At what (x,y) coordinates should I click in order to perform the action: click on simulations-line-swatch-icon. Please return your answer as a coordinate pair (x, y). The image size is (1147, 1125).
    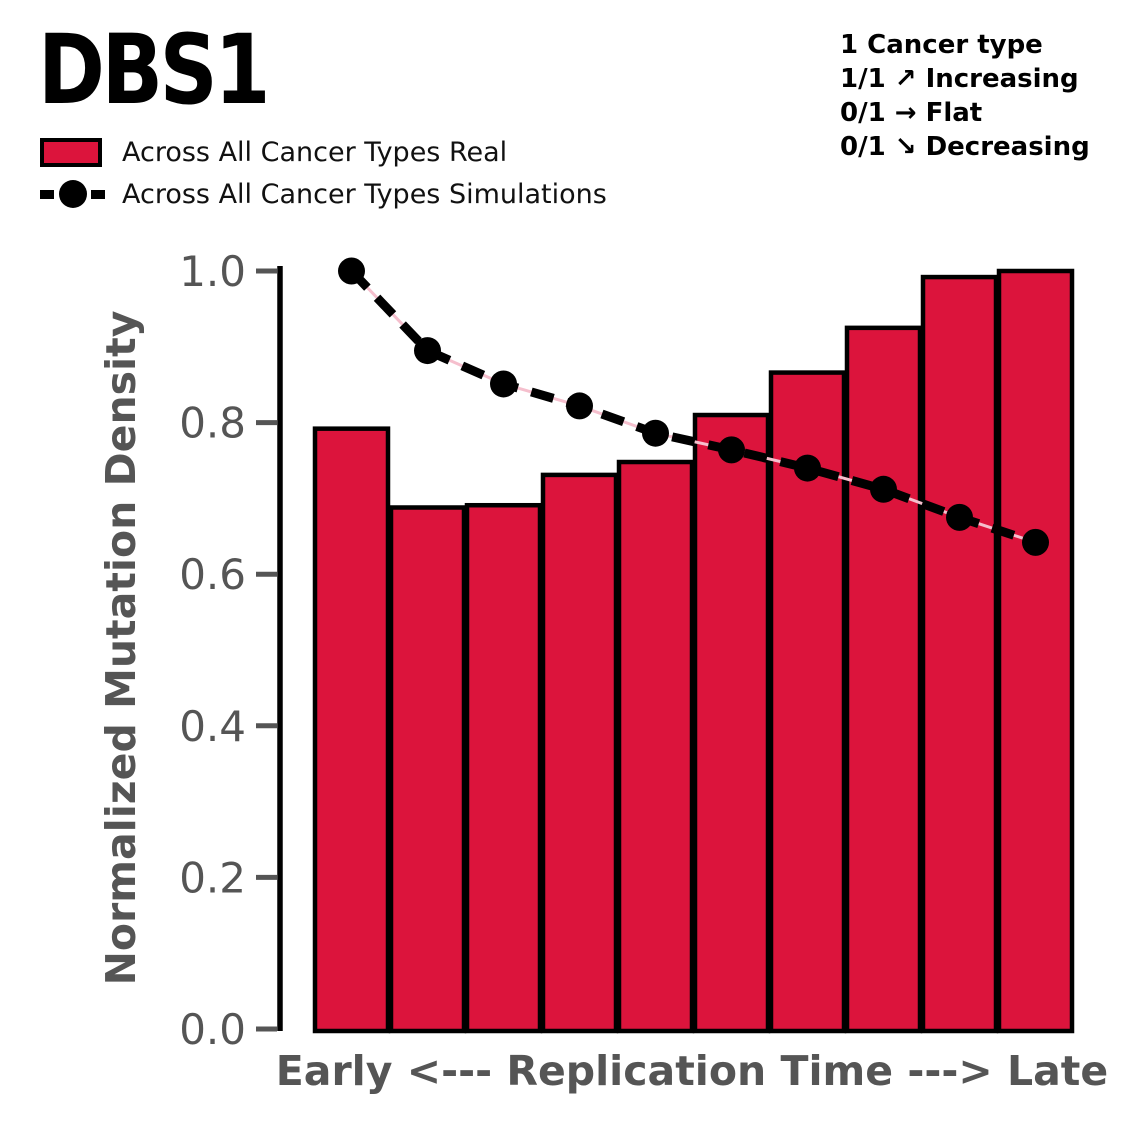
    Looking at the image, I should click on (73, 194).